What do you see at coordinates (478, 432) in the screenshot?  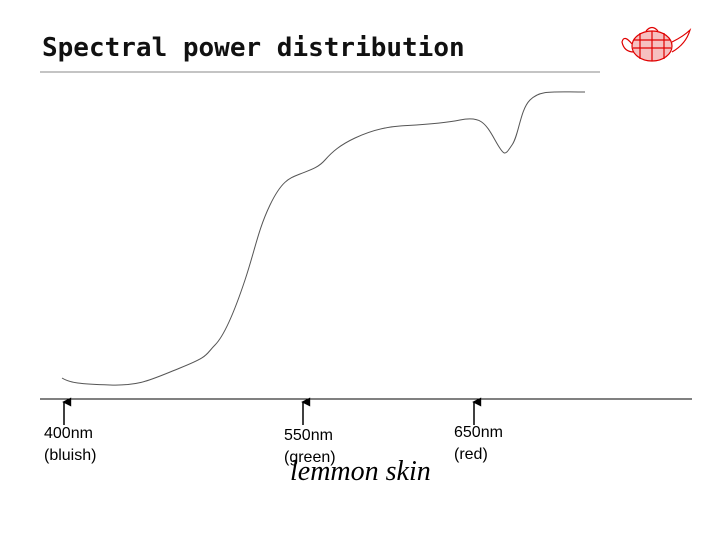 I see `wavelength-label: 650nm` at bounding box center [478, 432].